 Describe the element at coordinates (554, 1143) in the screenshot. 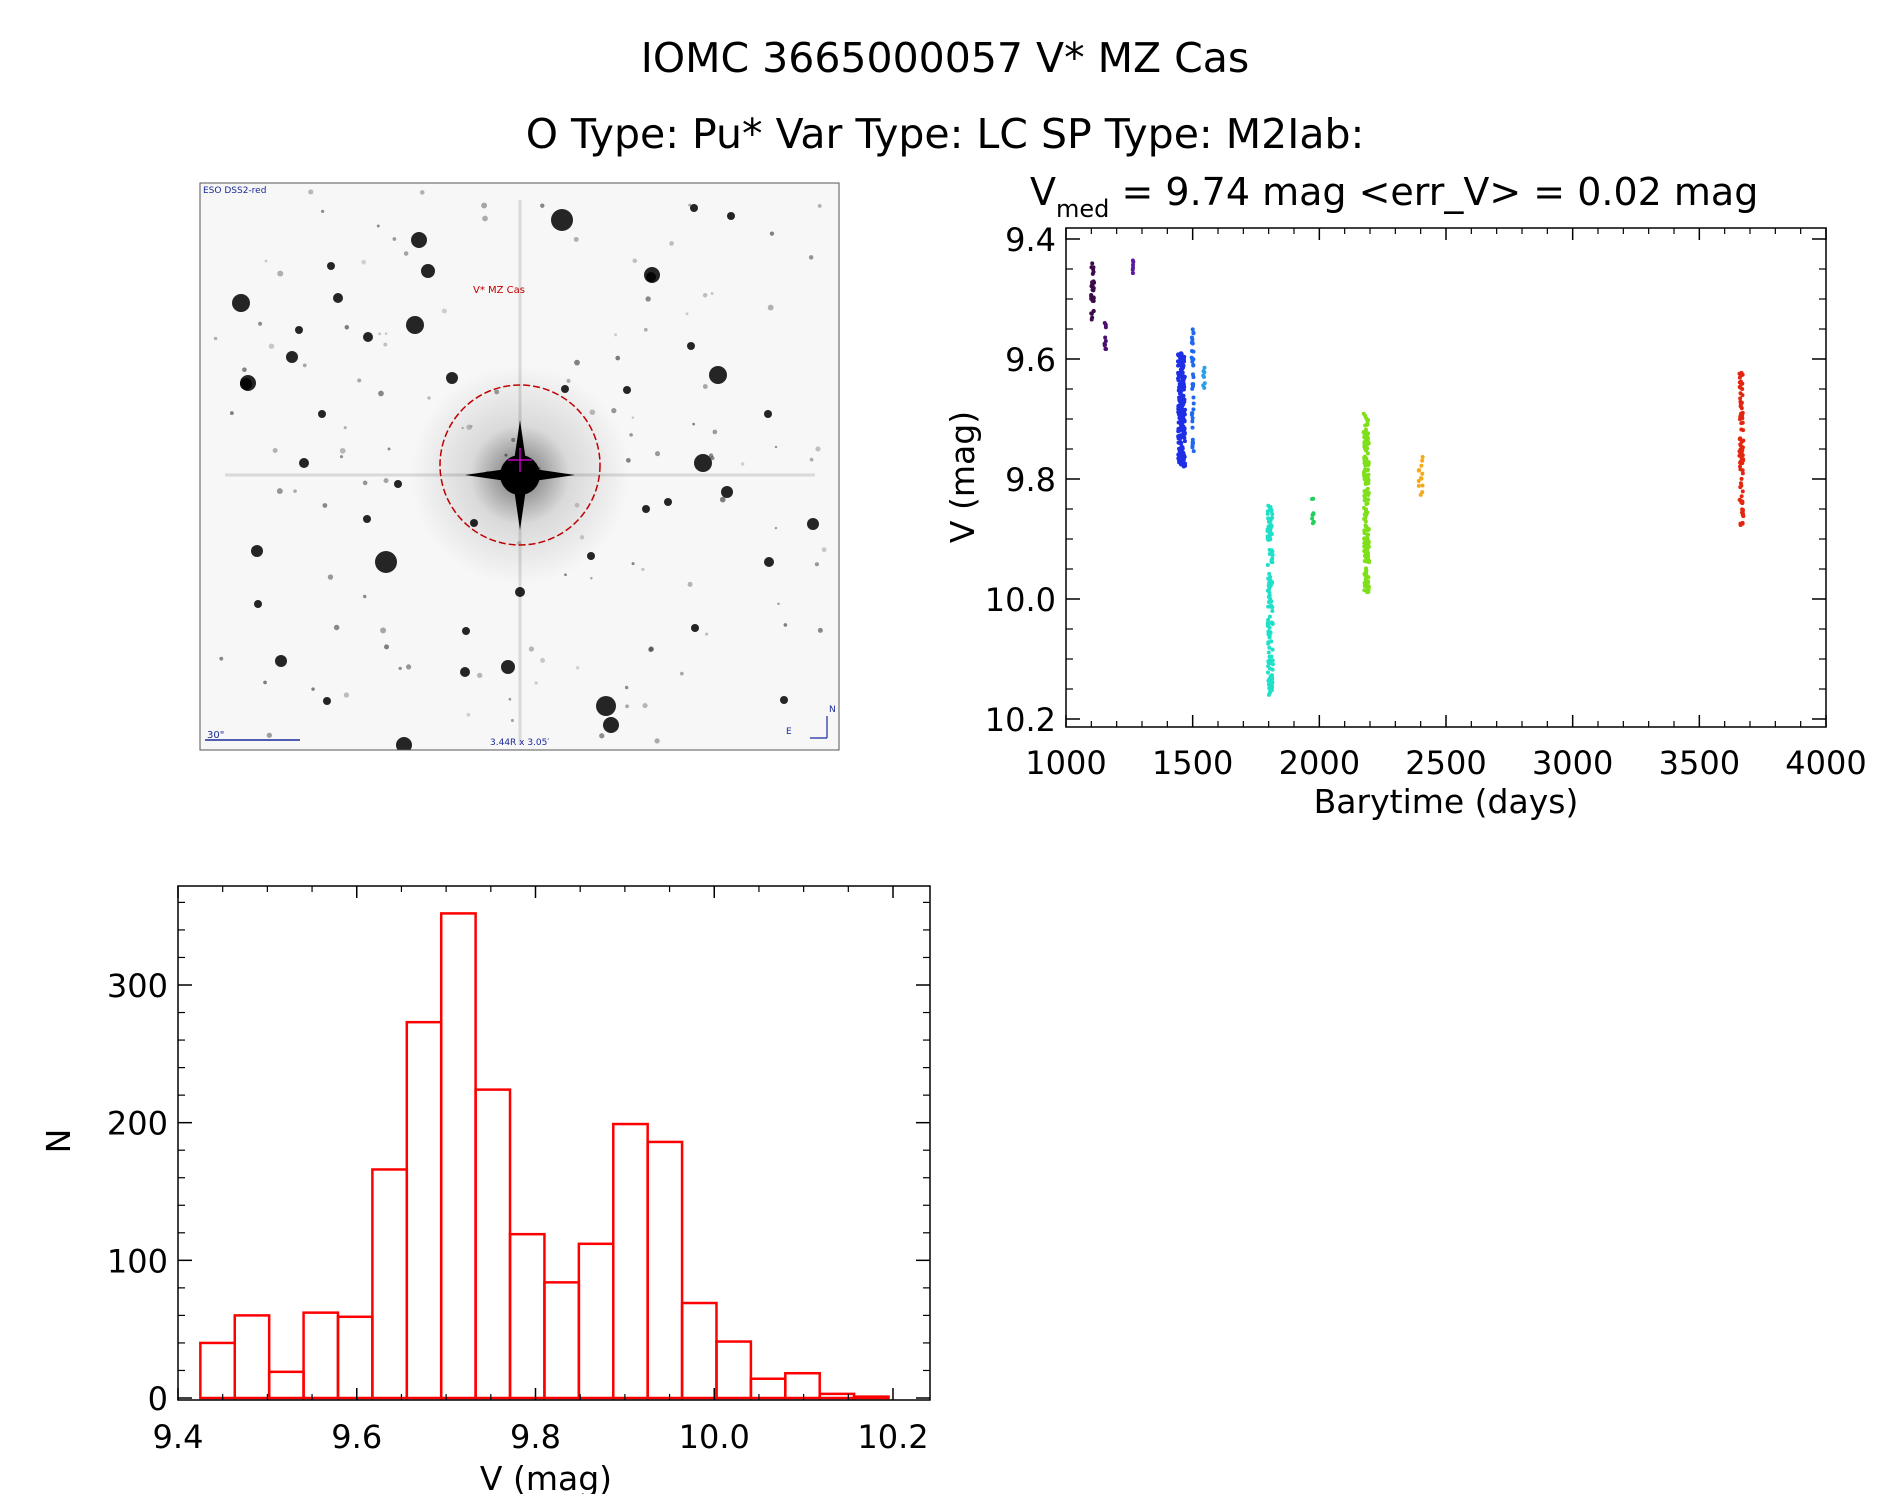

I see `hist-axes-frame` at that location.